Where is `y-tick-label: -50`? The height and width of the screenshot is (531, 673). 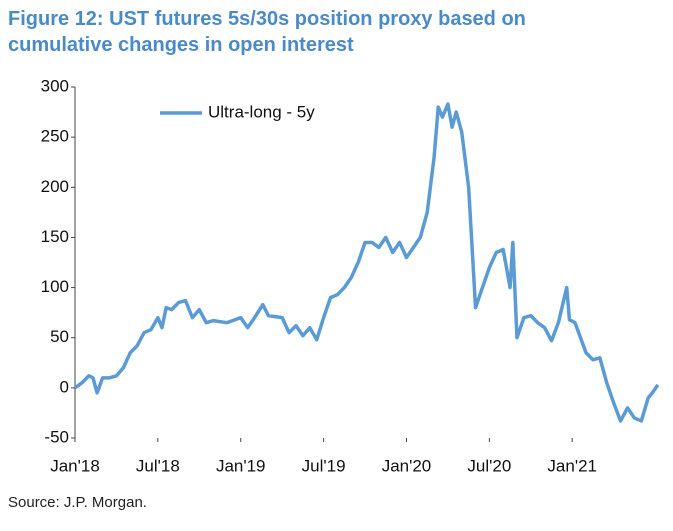
y-tick-label: -50 is located at coordinates (56, 436).